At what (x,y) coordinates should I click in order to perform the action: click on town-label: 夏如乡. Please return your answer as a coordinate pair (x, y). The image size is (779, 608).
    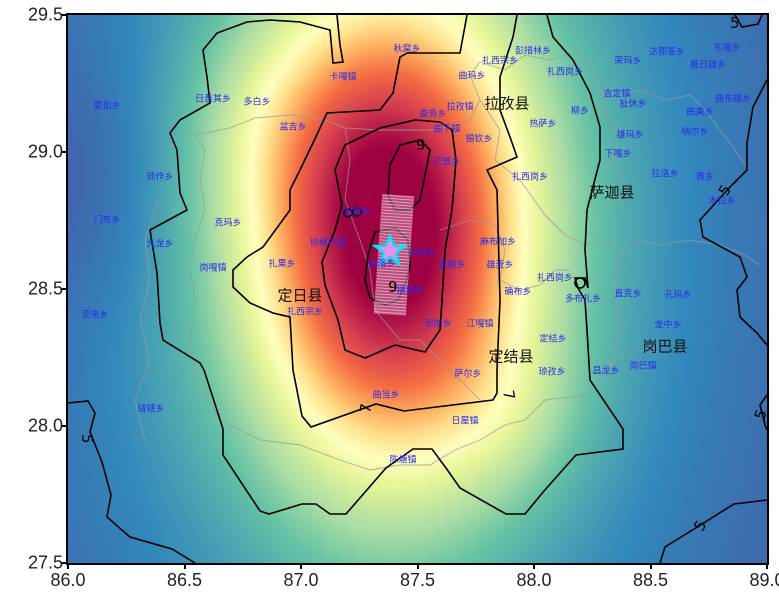
    Looking at the image, I should click on (107, 106).